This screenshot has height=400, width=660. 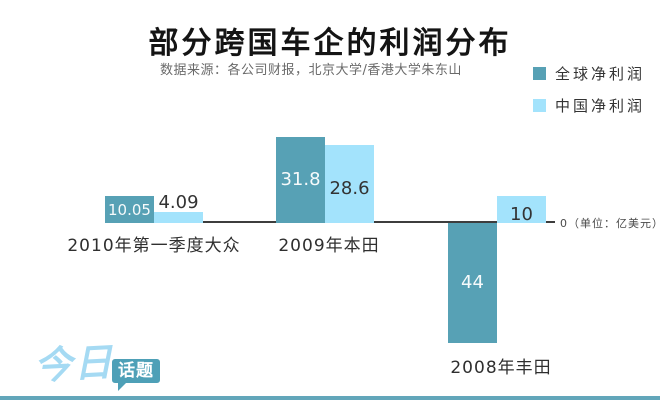 What do you see at coordinates (330, 398) in the screenshot?
I see `bottom-accent-strip` at bounding box center [330, 398].